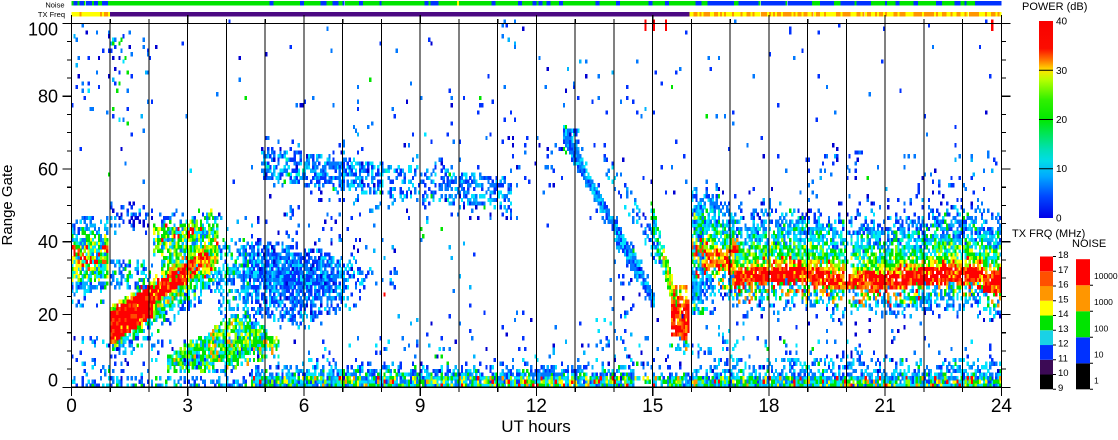  I want to click on svg-text: 1000, so click(1103, 302).